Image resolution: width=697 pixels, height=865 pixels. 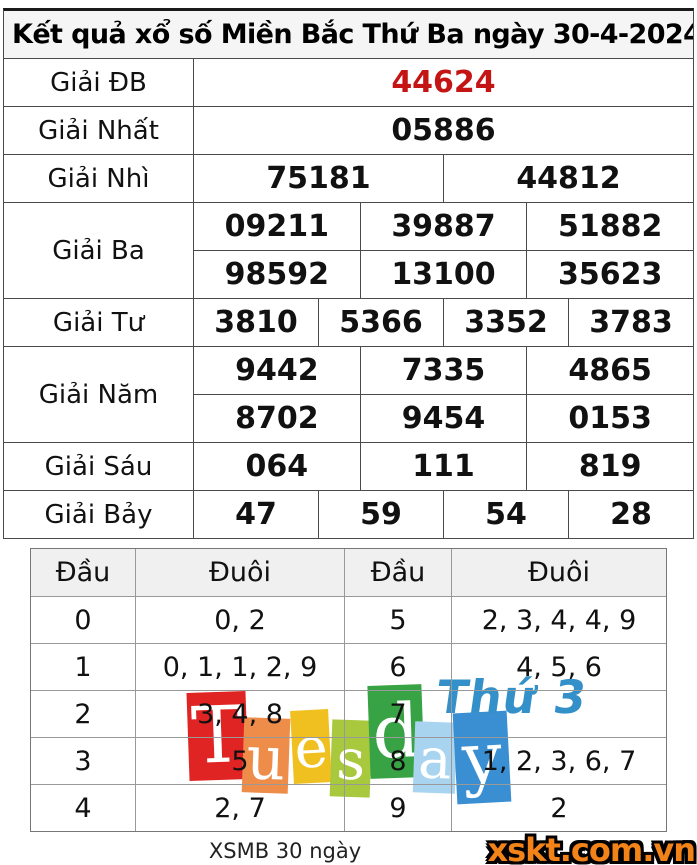 I want to click on prize-row-giai-db: Giải ĐB 44624, so click(x=348, y=82).